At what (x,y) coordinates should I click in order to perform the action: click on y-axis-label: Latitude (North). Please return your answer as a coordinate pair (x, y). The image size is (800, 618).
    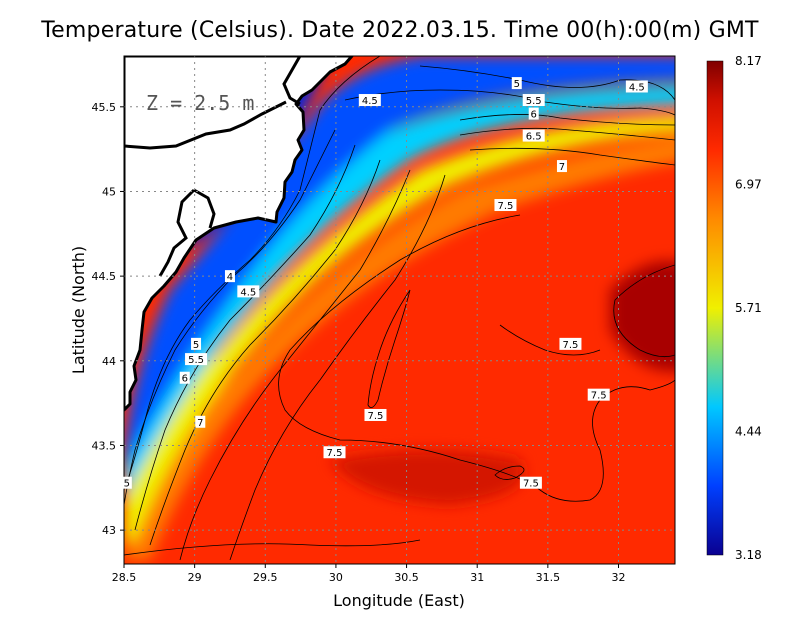
    Looking at the image, I should click on (78, 310).